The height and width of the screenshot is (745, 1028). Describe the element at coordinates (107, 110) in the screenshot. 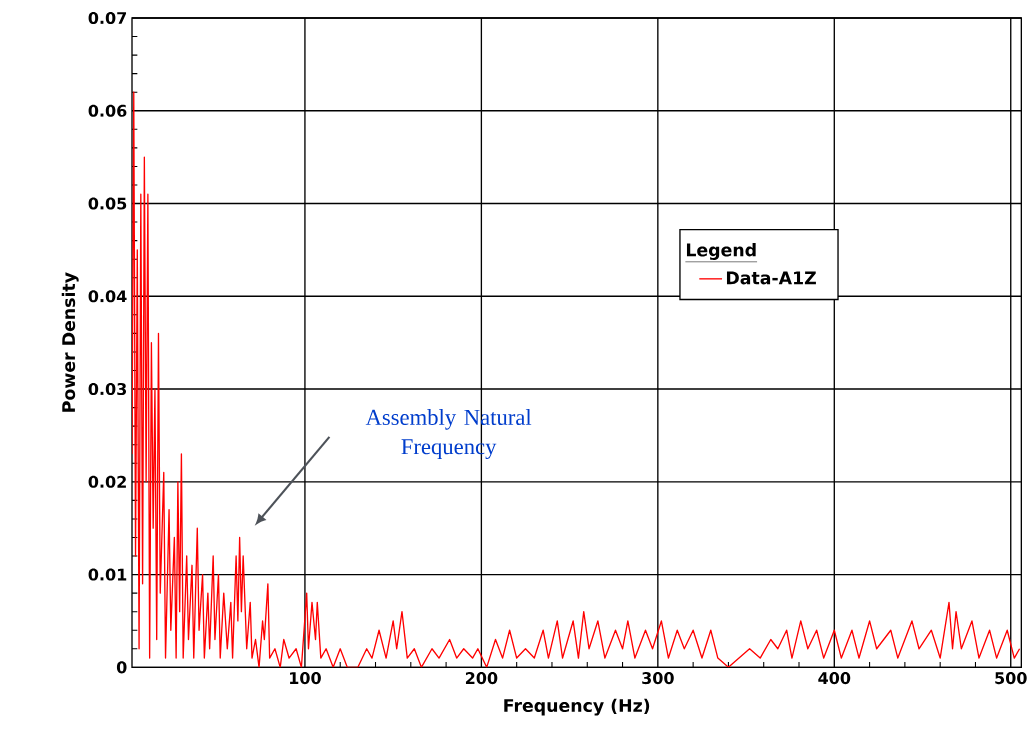

I see `y-tick-label: 0.06` at that location.